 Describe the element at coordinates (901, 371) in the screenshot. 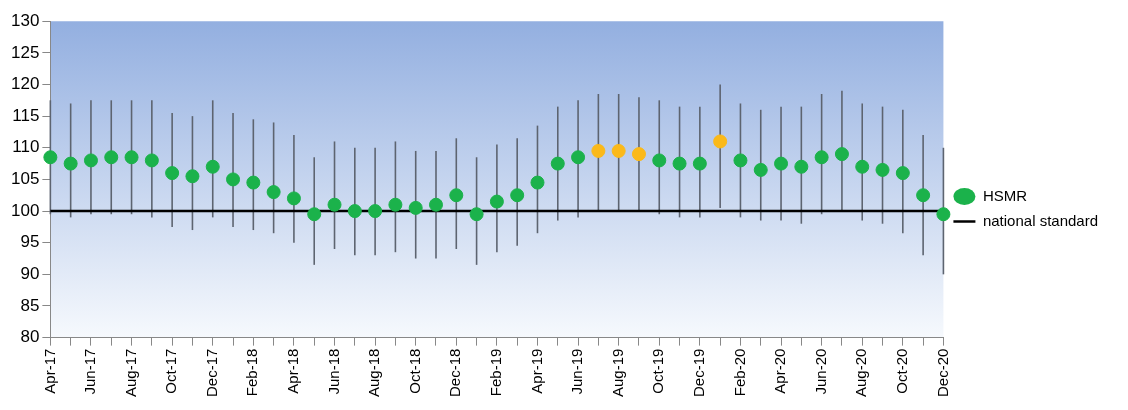

I see `x-tick-label: Oct-20` at that location.